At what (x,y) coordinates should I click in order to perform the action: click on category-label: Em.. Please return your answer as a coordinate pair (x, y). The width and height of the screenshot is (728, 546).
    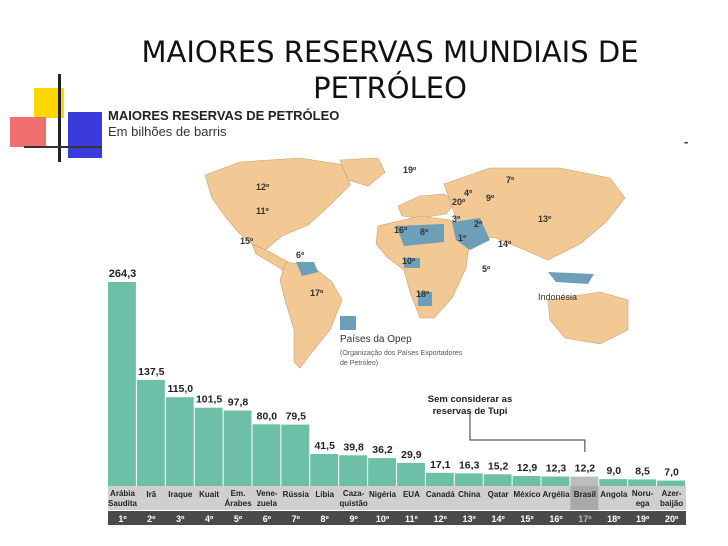
    Looking at the image, I should click on (238, 493).